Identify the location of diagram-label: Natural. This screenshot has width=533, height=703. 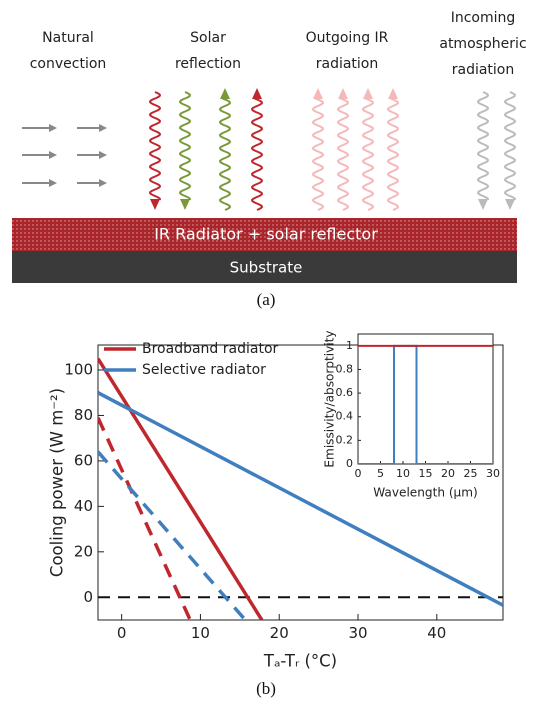
(68, 38).